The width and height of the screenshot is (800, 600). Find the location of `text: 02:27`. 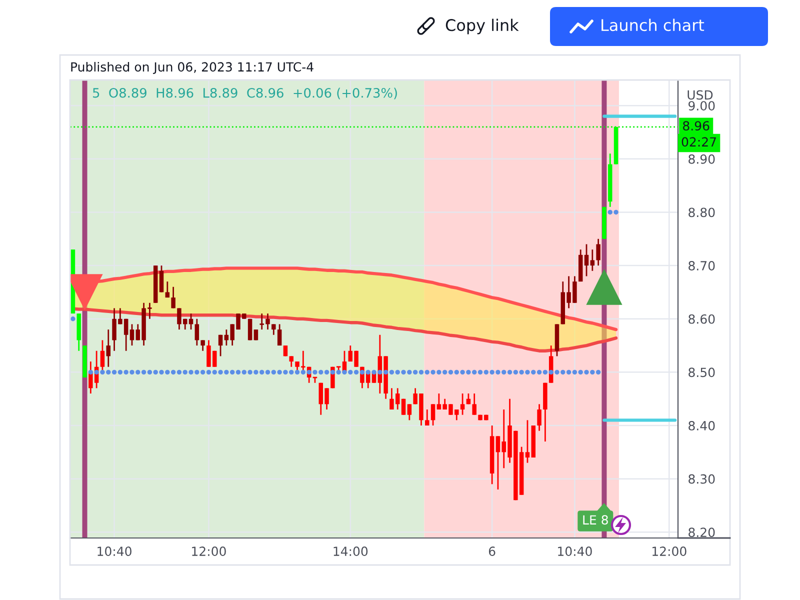

text: 02:27 is located at coordinates (699, 142).